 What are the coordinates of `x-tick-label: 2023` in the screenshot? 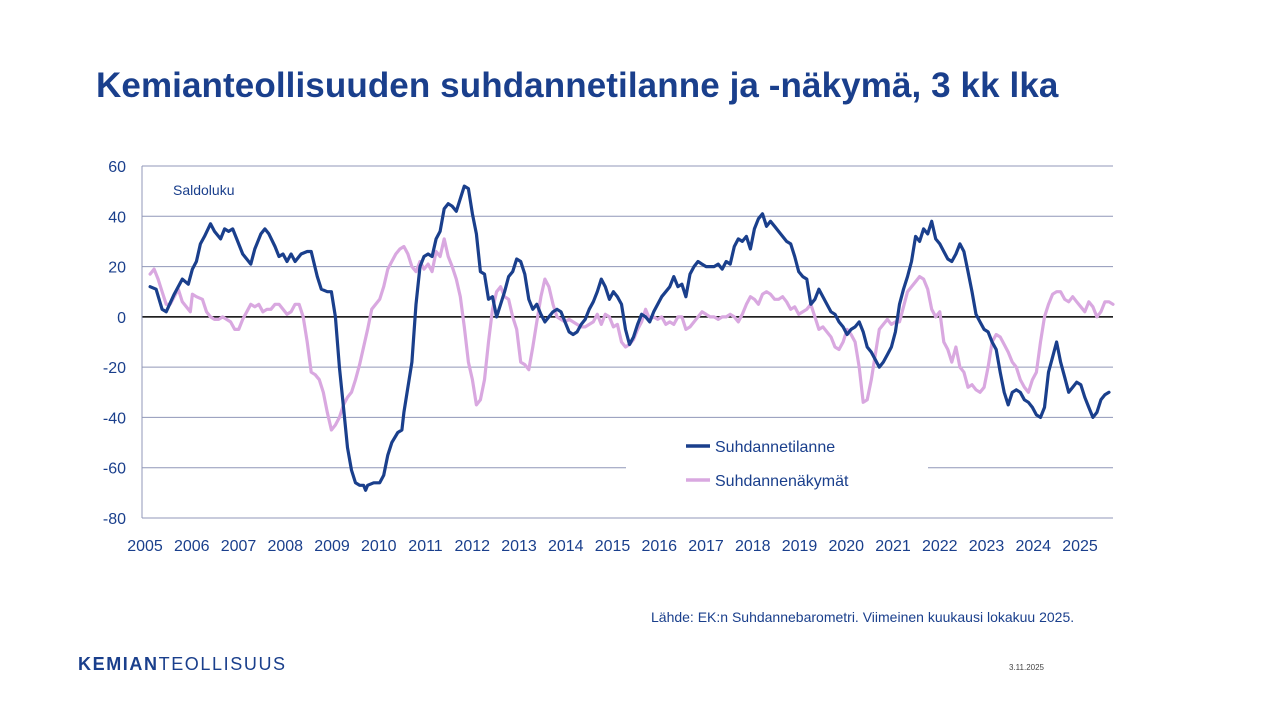 It's located at (987, 546).